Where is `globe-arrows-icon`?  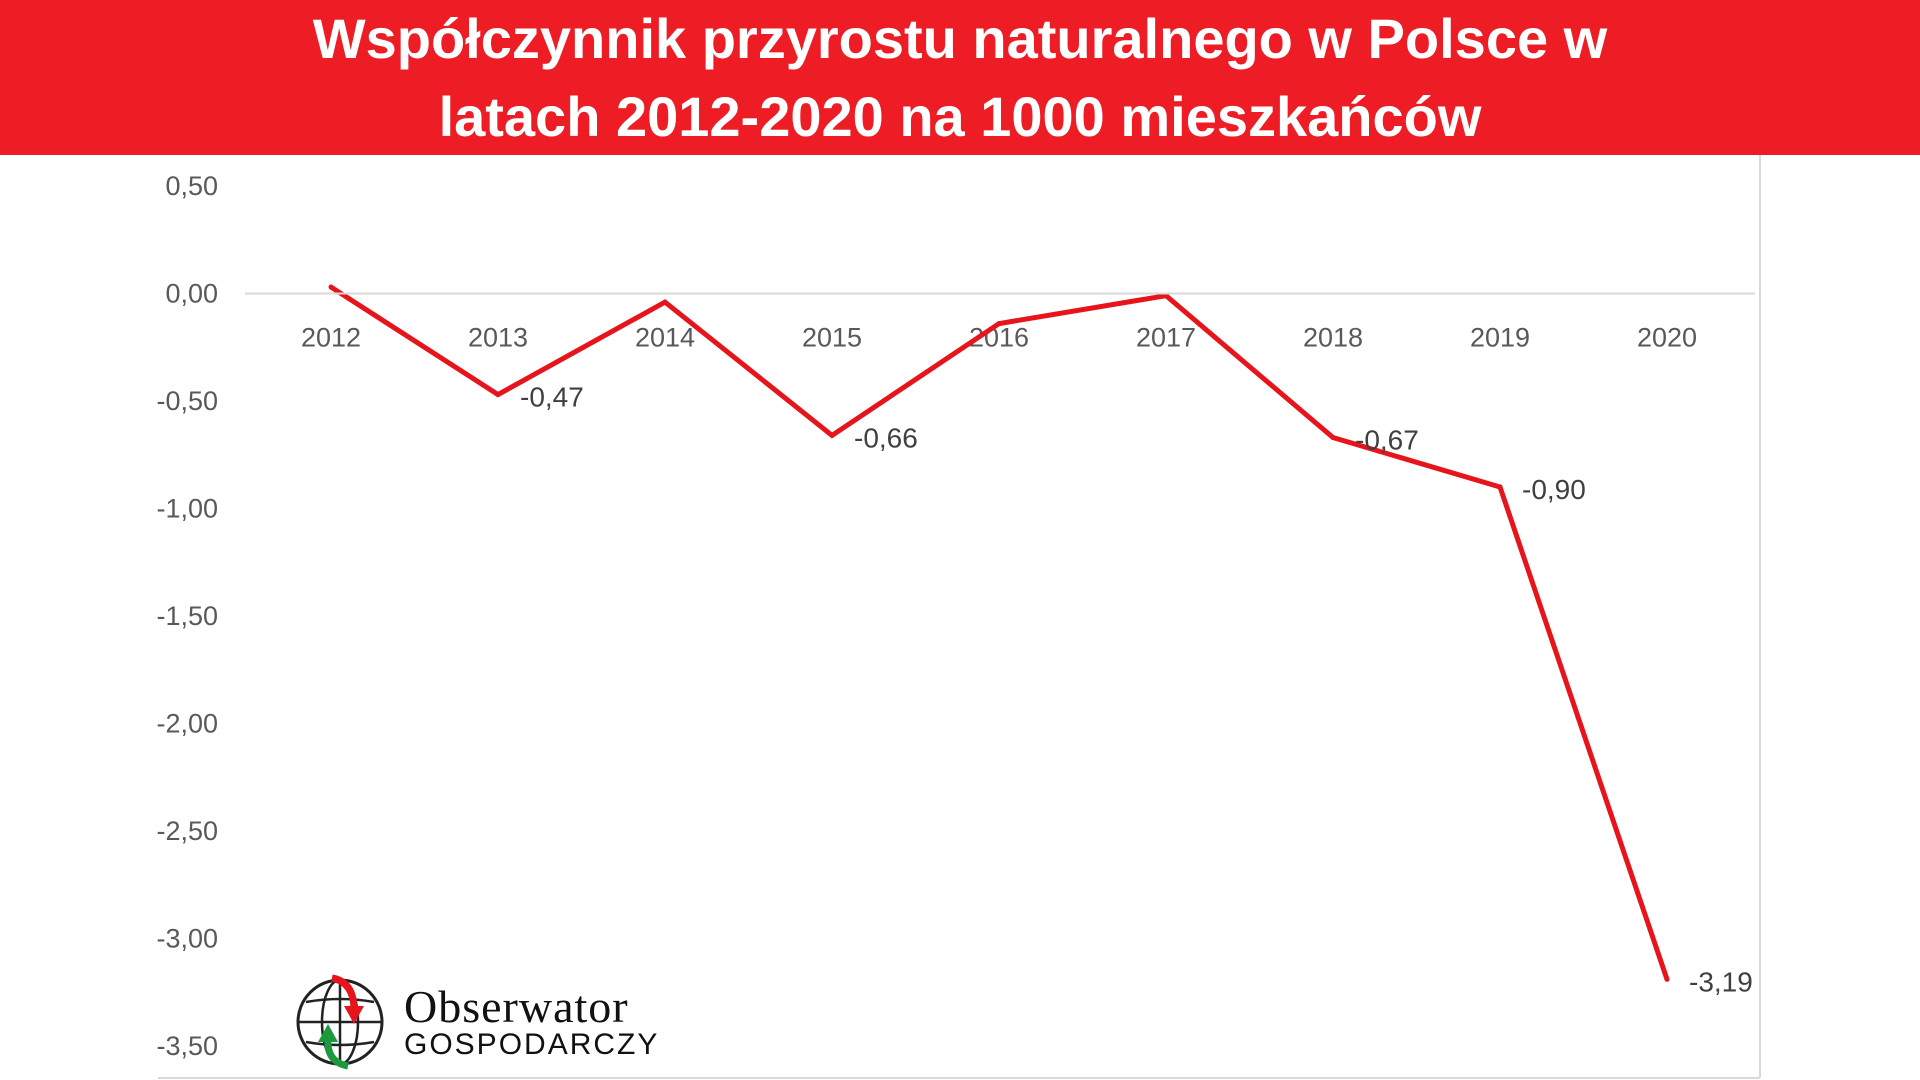
globe-arrows-icon is located at coordinates (340, 1022).